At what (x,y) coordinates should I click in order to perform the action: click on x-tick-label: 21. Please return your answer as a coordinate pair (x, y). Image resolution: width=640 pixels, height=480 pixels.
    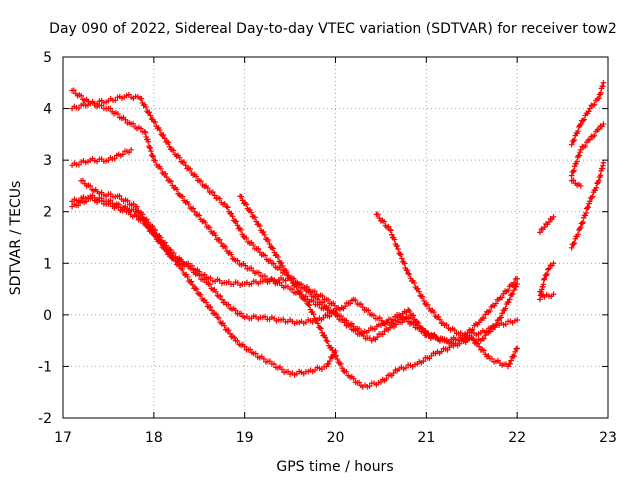
    Looking at the image, I should click on (426, 438).